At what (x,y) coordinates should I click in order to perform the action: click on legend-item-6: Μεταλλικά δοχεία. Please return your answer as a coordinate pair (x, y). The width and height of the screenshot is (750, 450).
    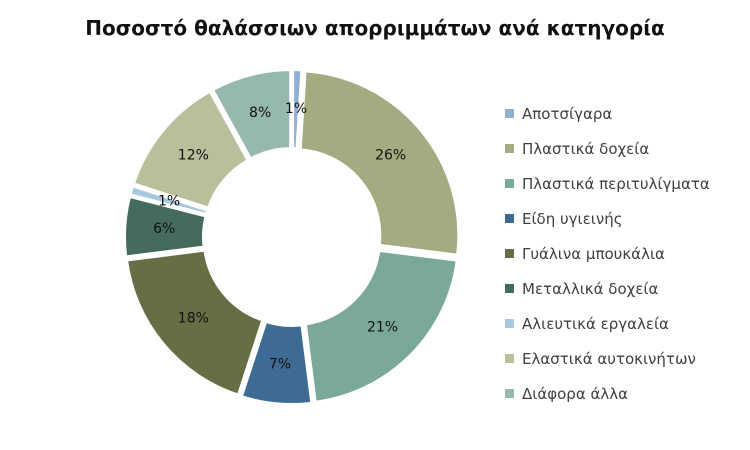
    Looking at the image, I should click on (607, 288).